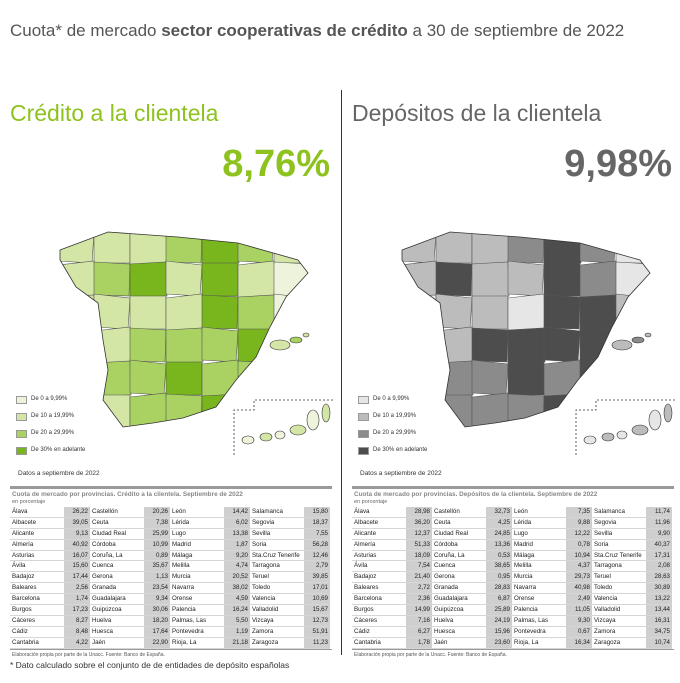  Describe the element at coordinates (50, 404) in the screenshot. I see `legend-item: De 0 a 9,99%` at that location.